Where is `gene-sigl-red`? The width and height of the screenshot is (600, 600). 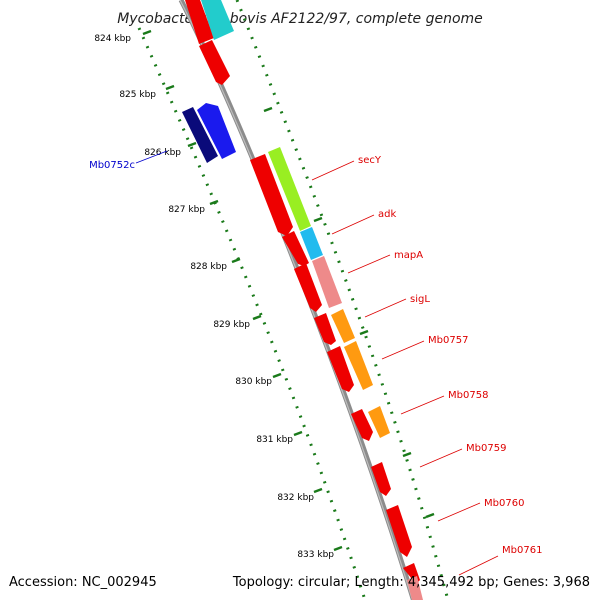 gene-sigl-red is located at coordinates (325, 329).